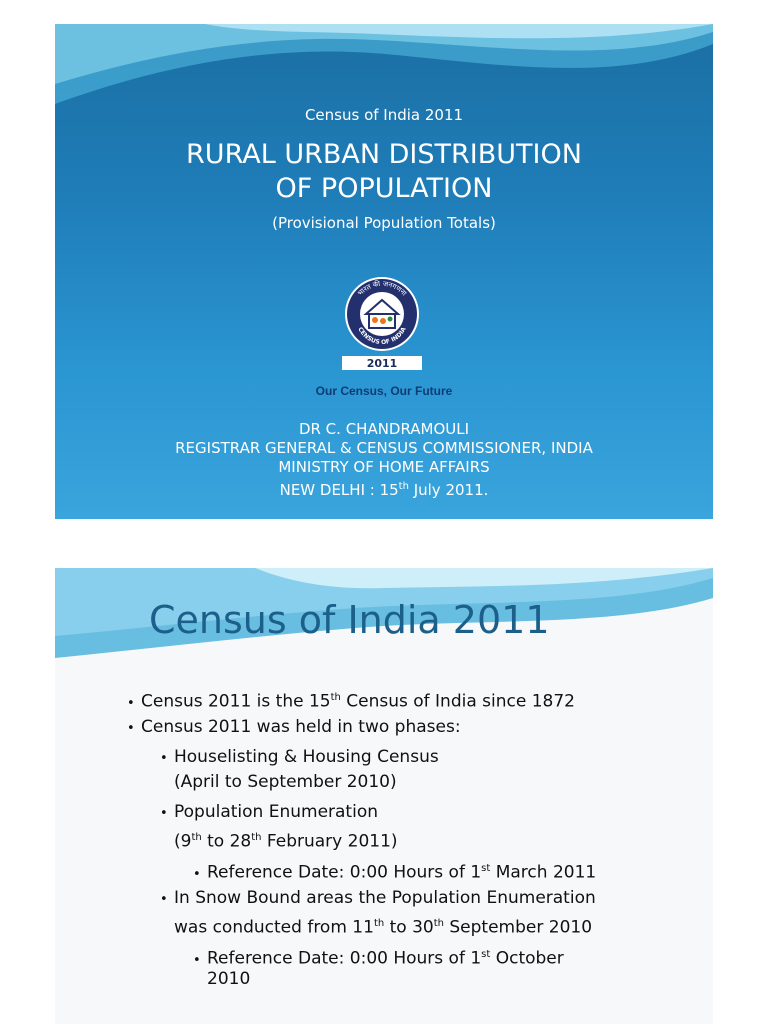  What do you see at coordinates (294, 727) in the screenshot?
I see `bullet-item: • Census 2011 was held in two phases:` at bounding box center [294, 727].